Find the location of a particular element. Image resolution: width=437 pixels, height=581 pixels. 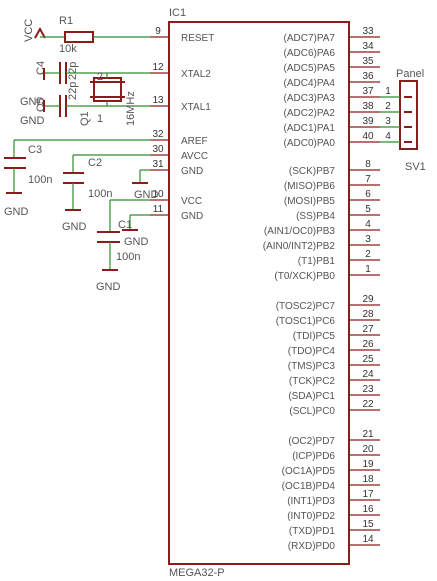

ic-right-pin-number: 17 is located at coordinates (368, 494).